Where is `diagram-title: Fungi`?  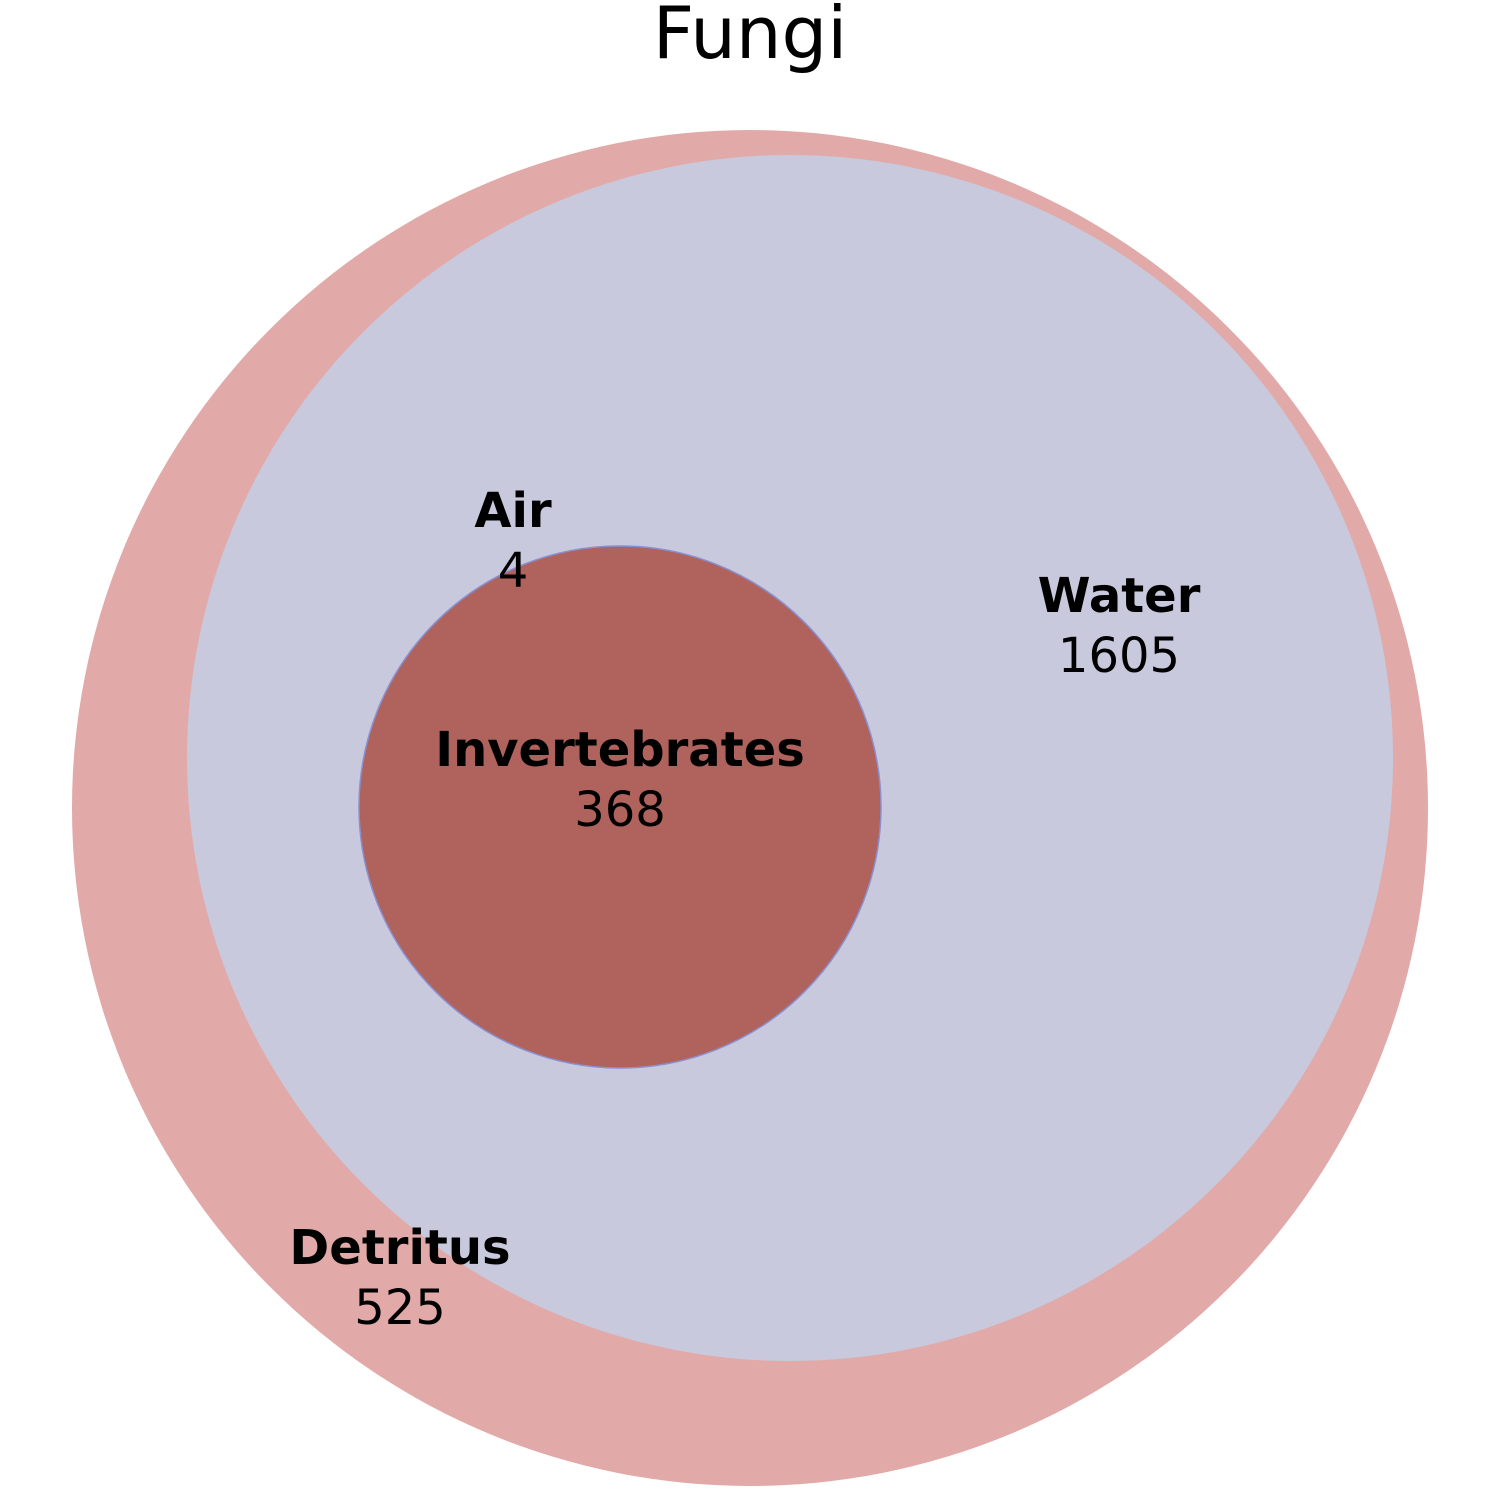 diagram-title: Fungi is located at coordinates (750, 37).